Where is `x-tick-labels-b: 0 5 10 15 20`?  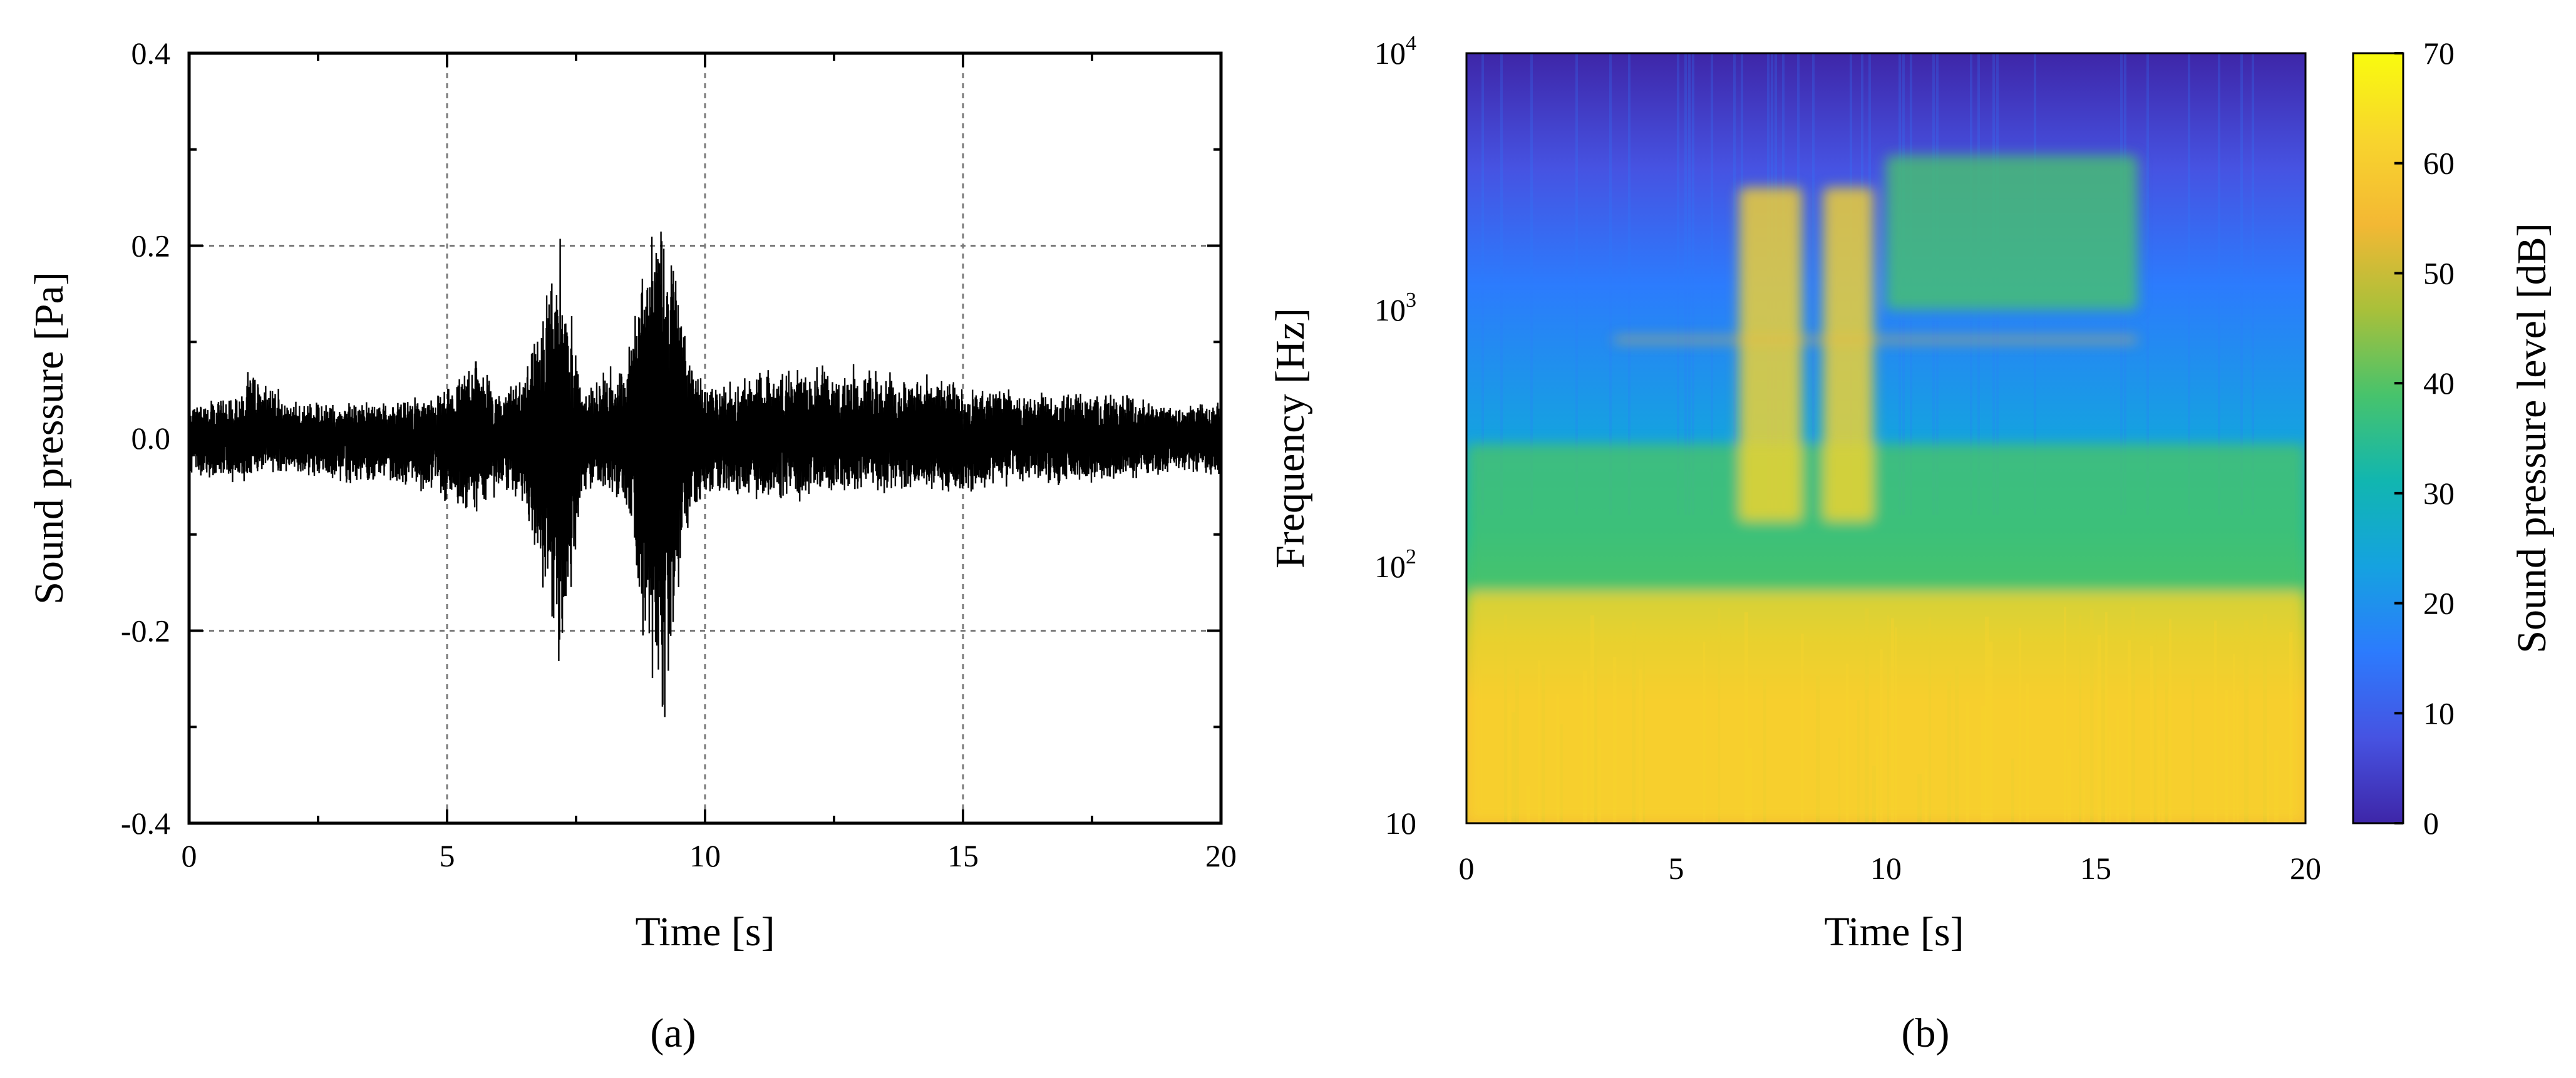 x-tick-labels-b: 0 5 10 15 20 is located at coordinates (1891, 868).